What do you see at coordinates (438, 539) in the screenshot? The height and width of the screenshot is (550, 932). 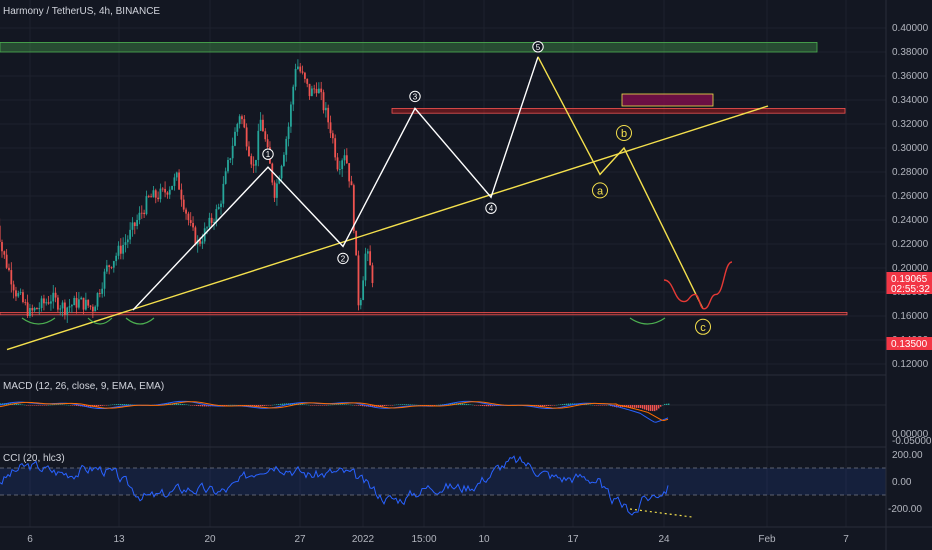 I see `time-axis: 6 13 20 27 2022 15:00 10 17 24 Feb 7` at bounding box center [438, 539].